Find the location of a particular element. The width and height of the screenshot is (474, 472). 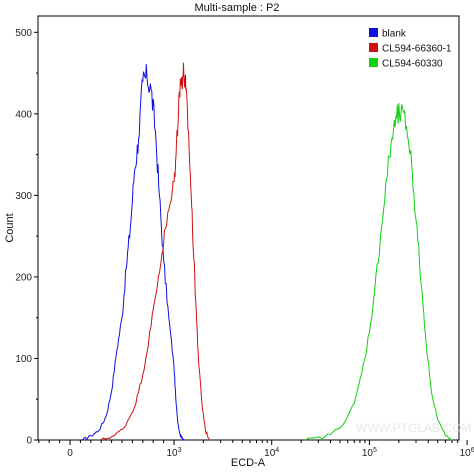

chart-title: Multi-sample : P2 is located at coordinates (237, 8).